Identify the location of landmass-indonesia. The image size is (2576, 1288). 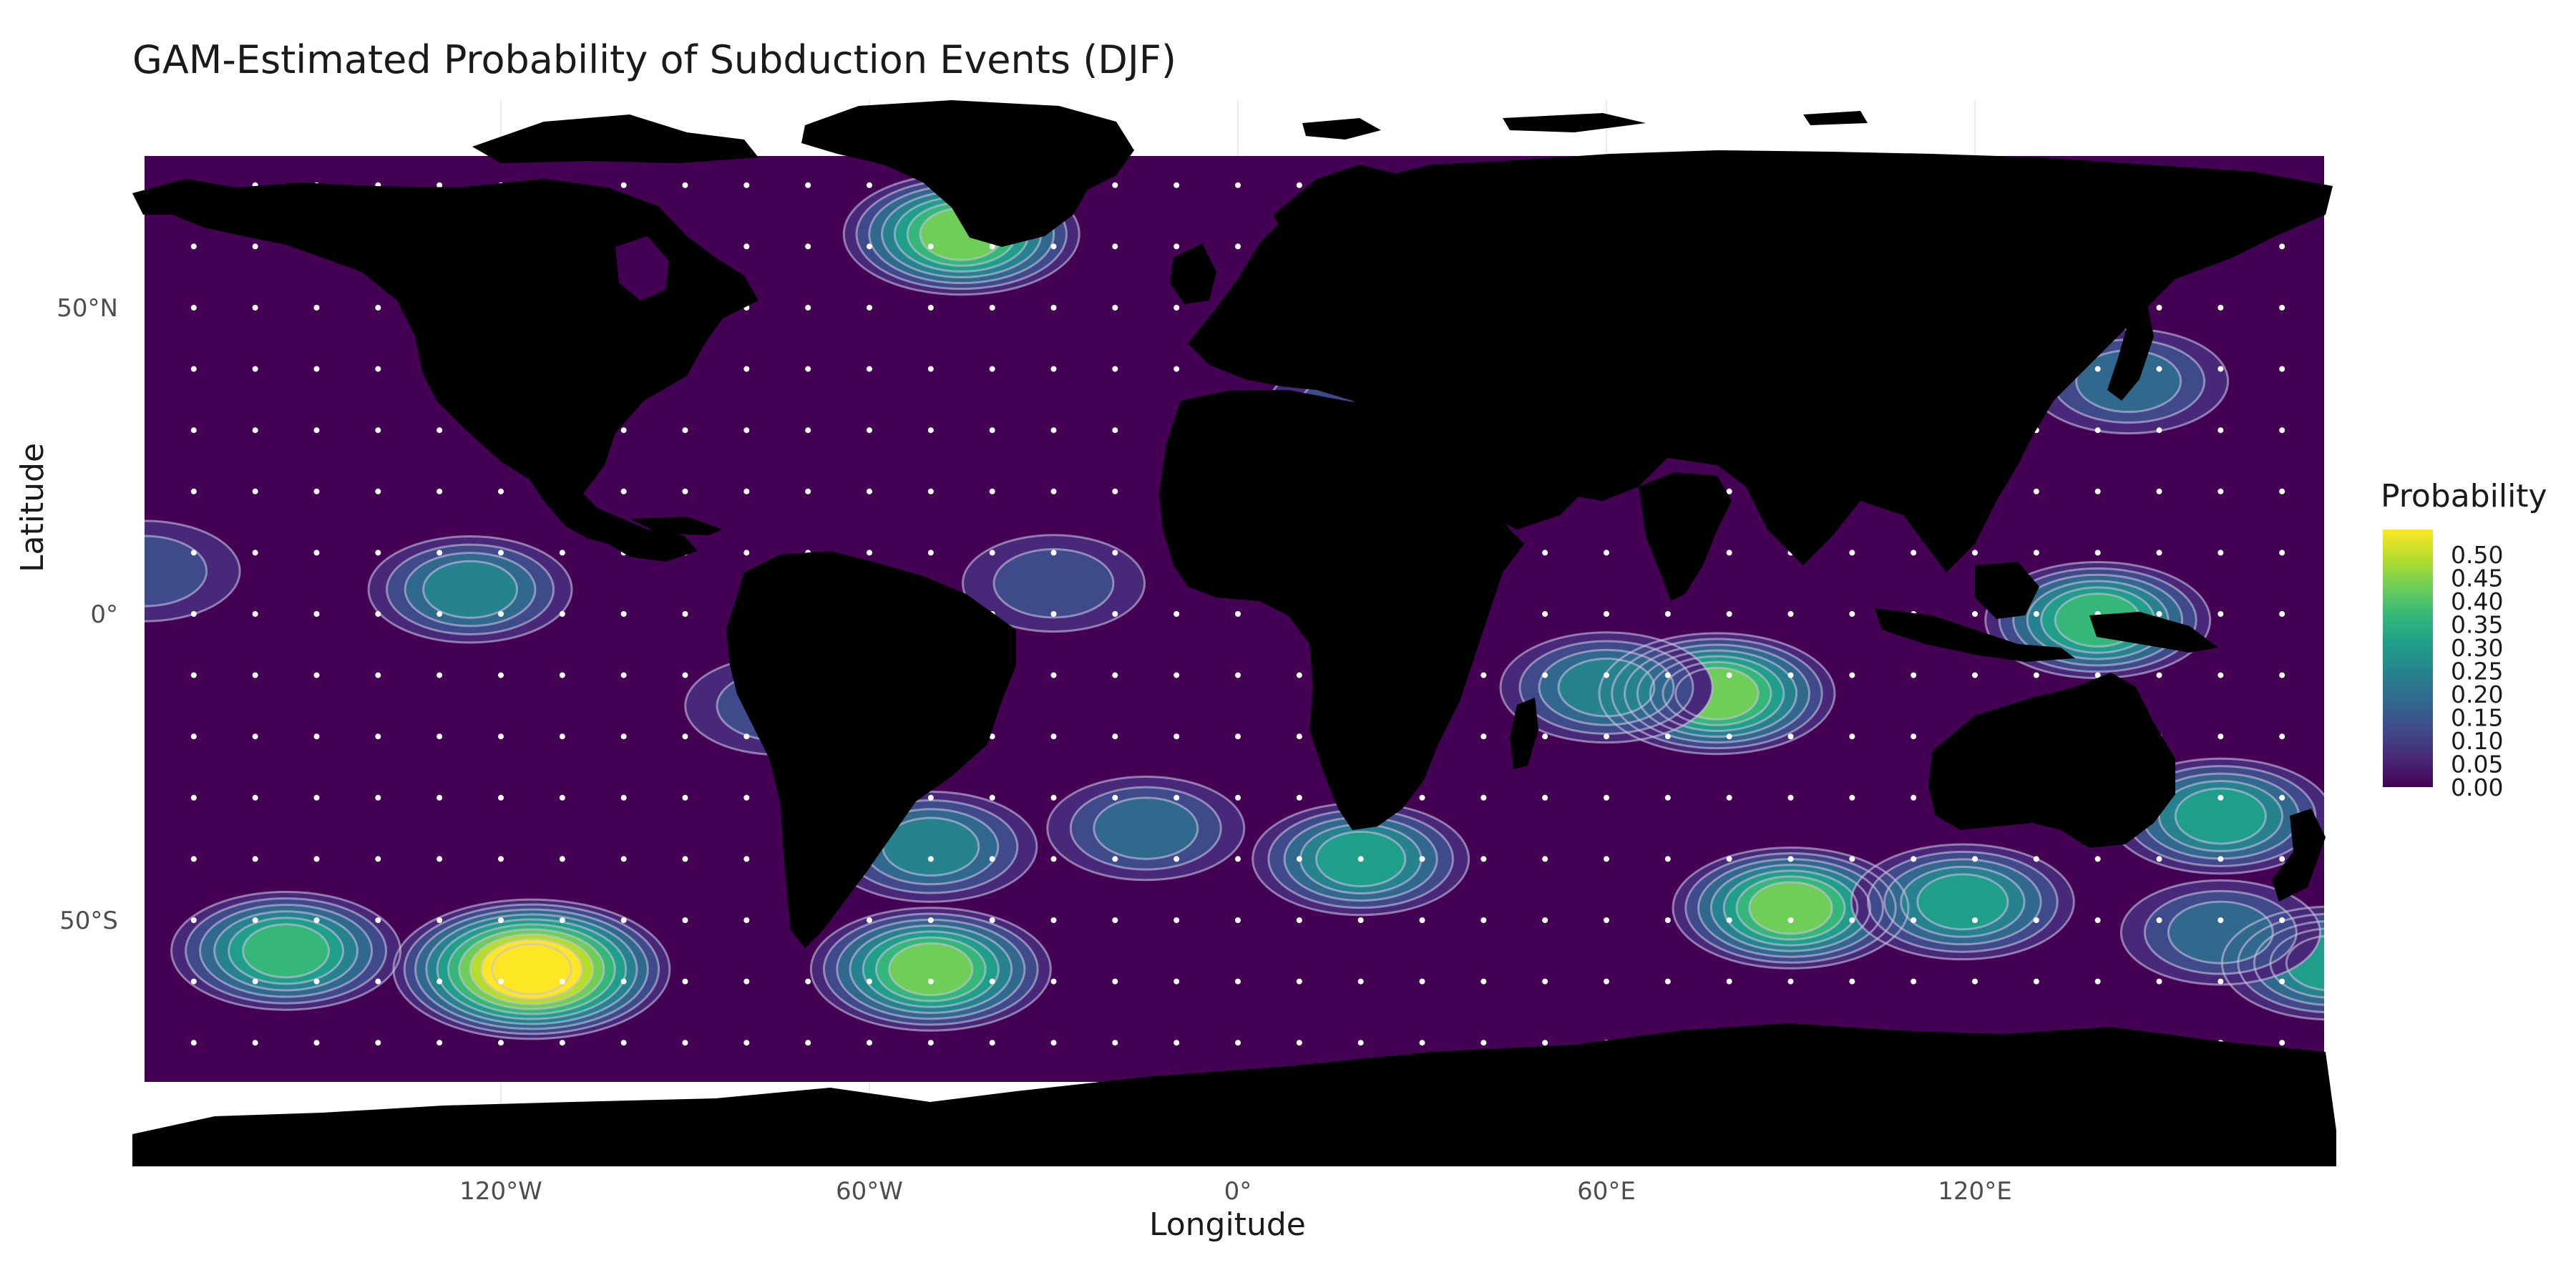
(1975, 635).